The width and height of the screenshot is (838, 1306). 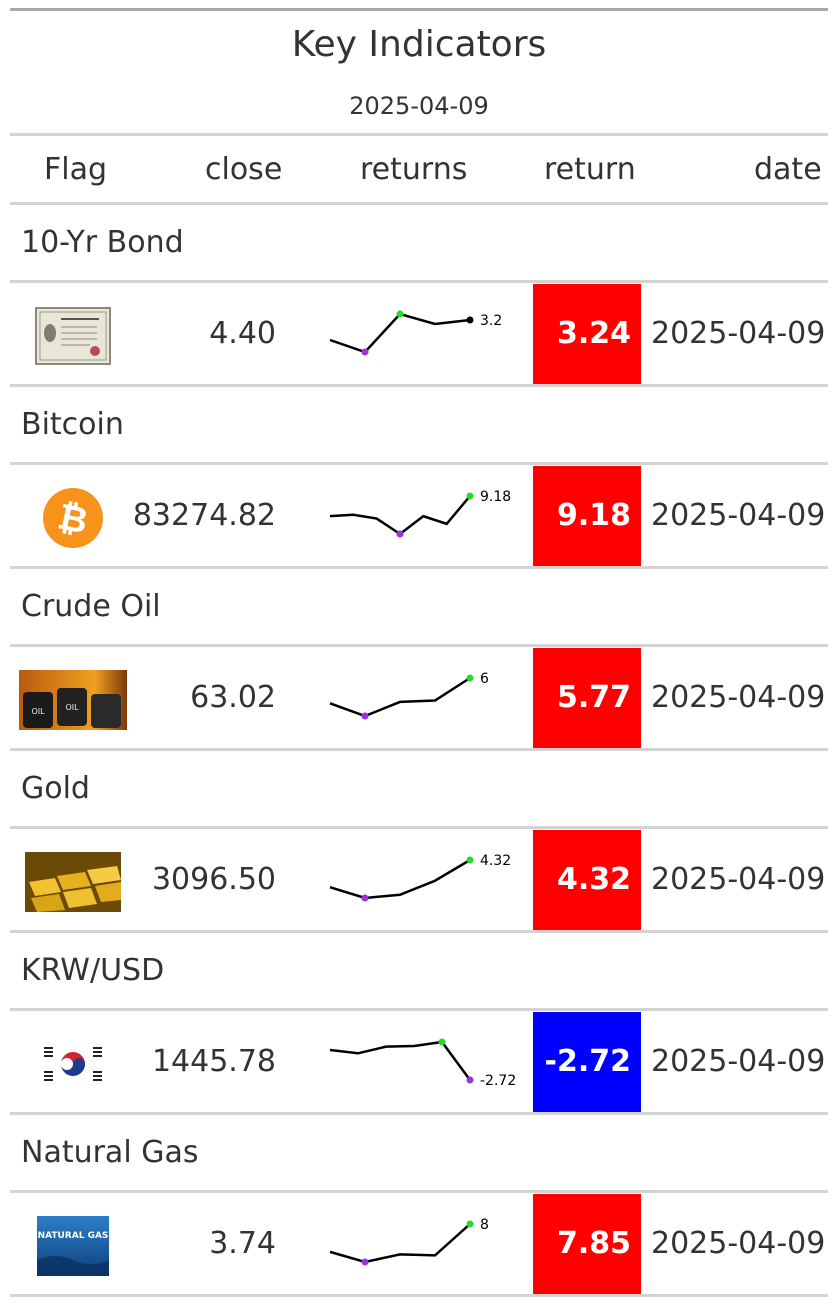 I want to click on korea-flag-icon, so click(x=73, y=1064).